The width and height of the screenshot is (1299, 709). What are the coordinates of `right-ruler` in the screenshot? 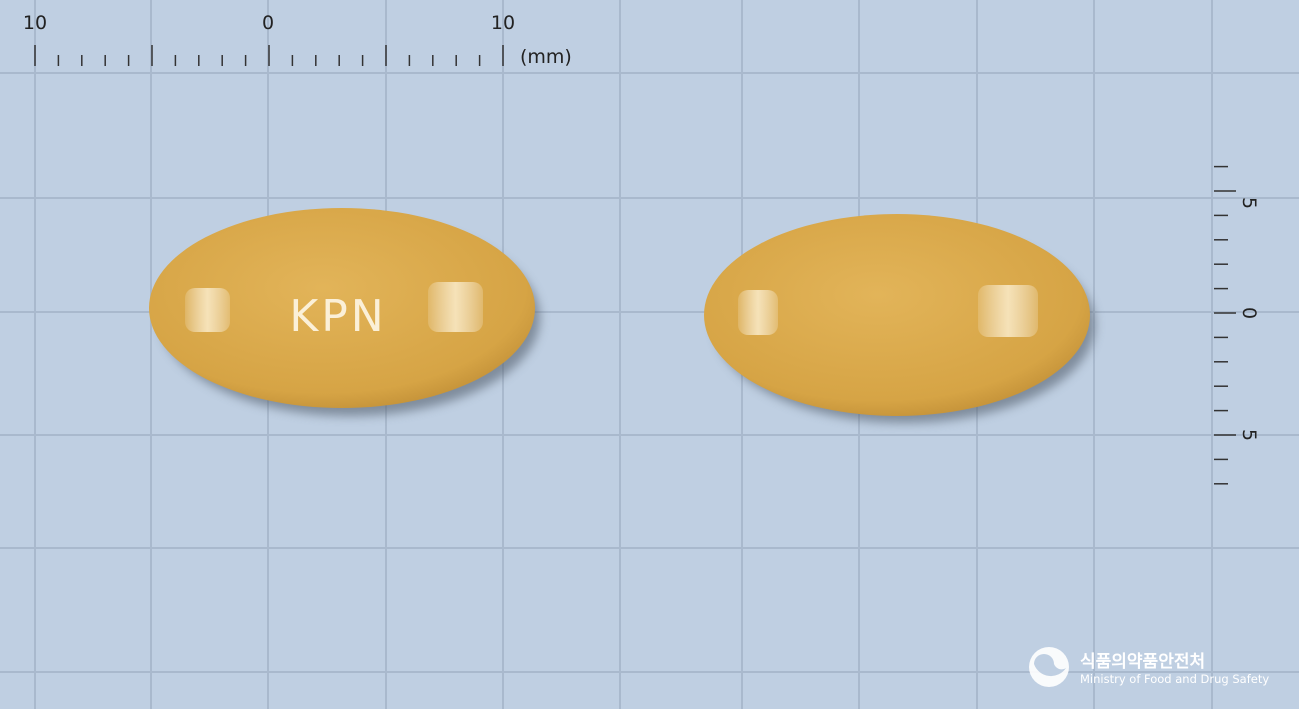 It's located at (1225, 325).